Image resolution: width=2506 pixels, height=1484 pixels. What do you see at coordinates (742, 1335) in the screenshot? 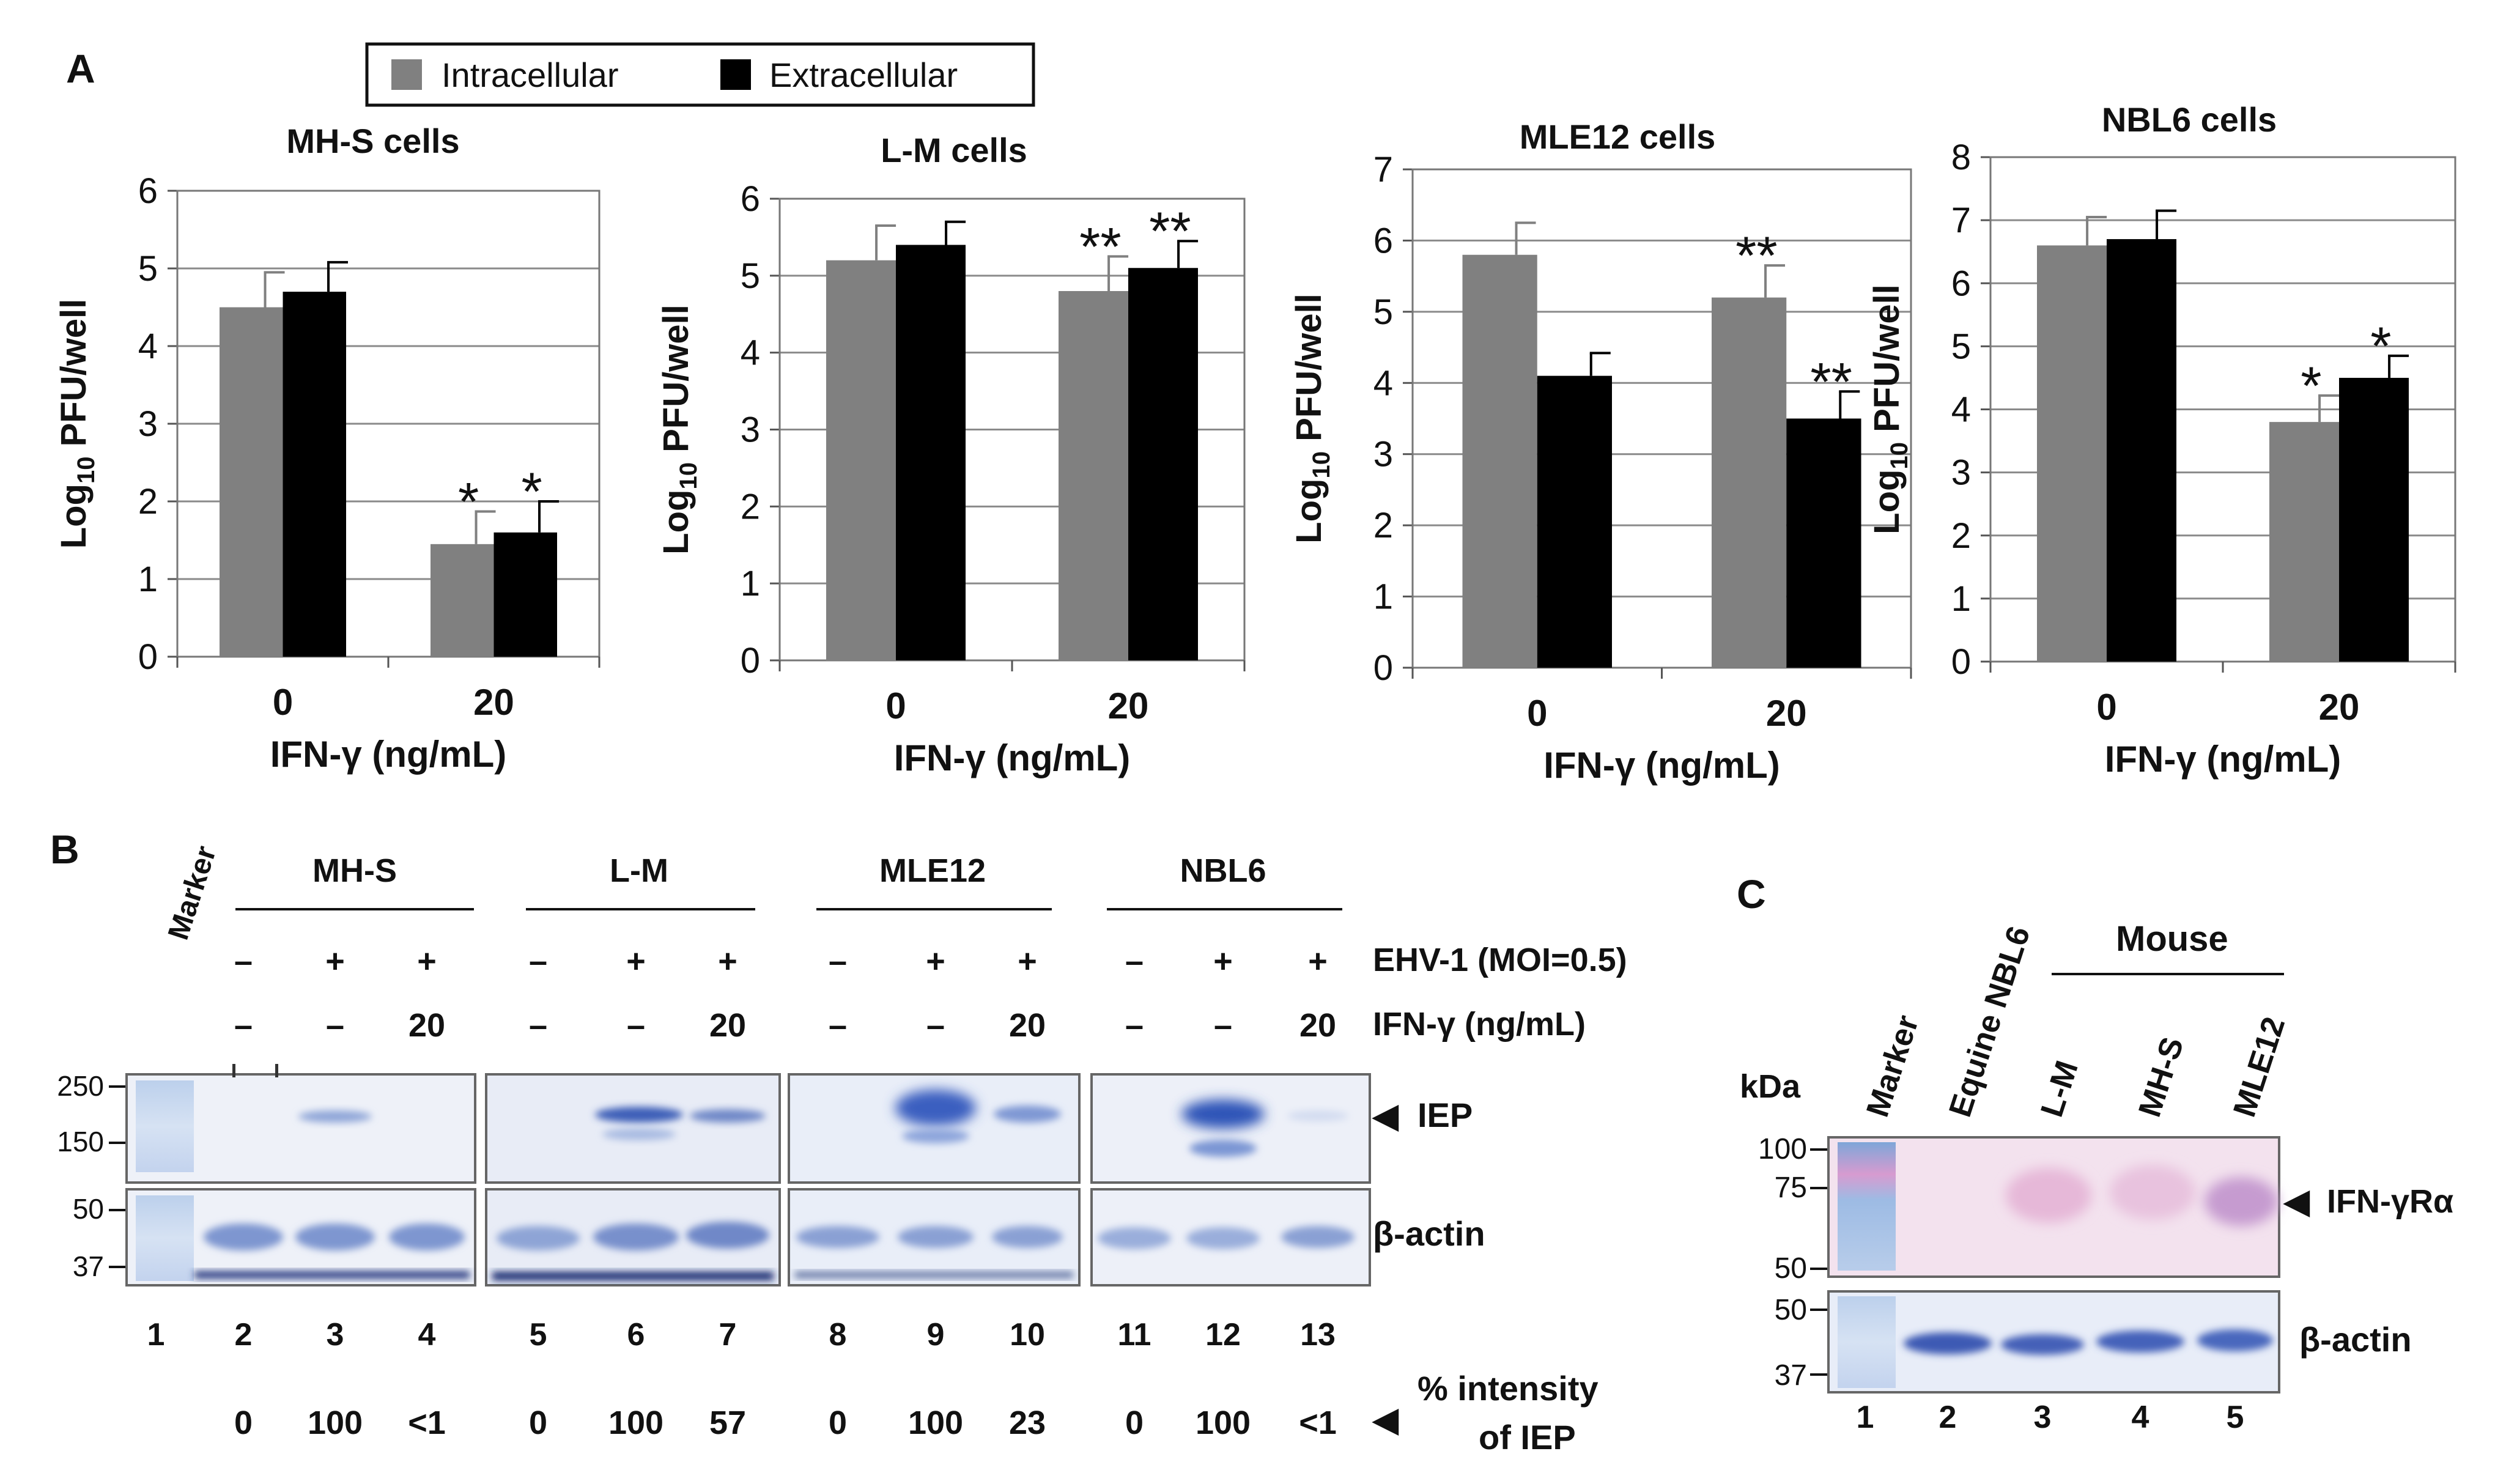
I see `blot-b-lane-numbers: 1 2 3 4 5 6 7 8 9 10 11 12 13` at bounding box center [742, 1335].